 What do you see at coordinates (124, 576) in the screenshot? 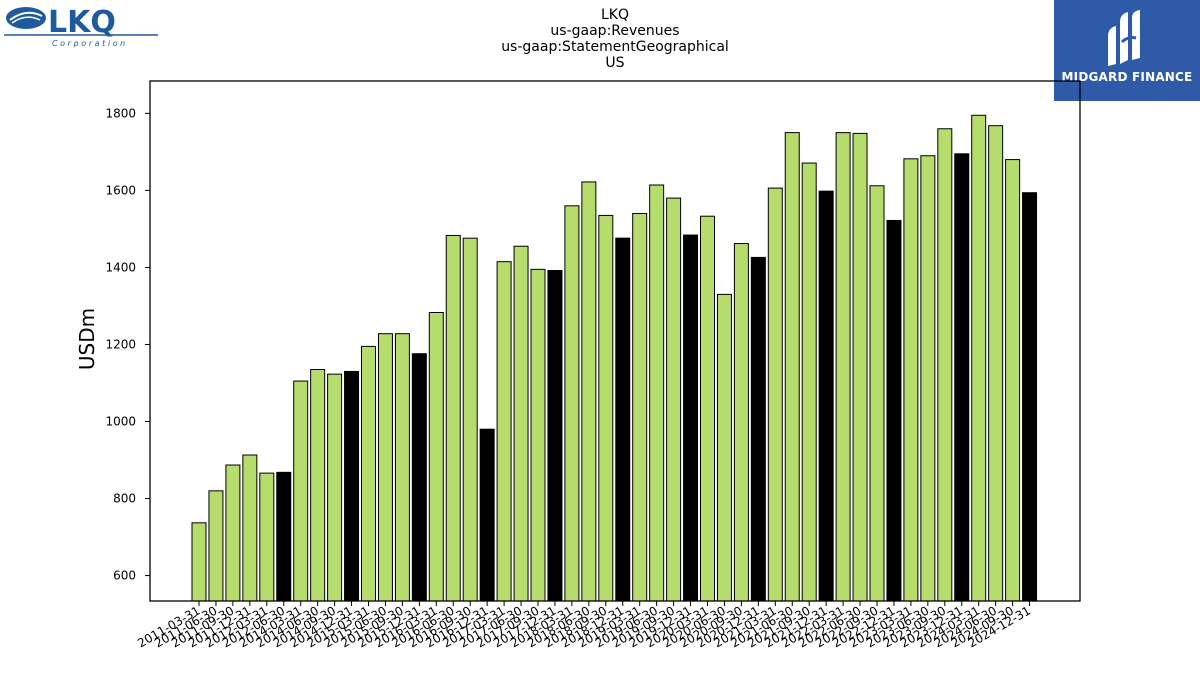
I see `y-tick-label: 600` at bounding box center [124, 576].